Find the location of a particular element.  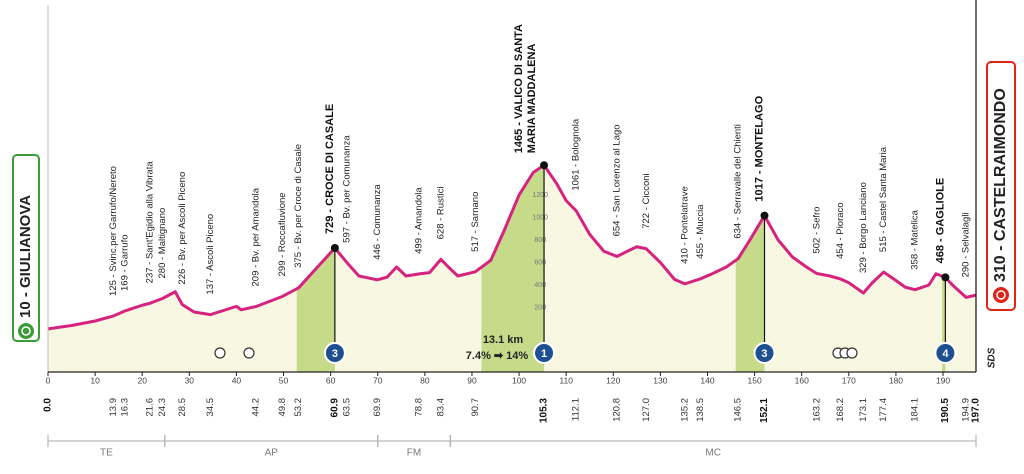

finish-icon is located at coordinates (1001, 295).